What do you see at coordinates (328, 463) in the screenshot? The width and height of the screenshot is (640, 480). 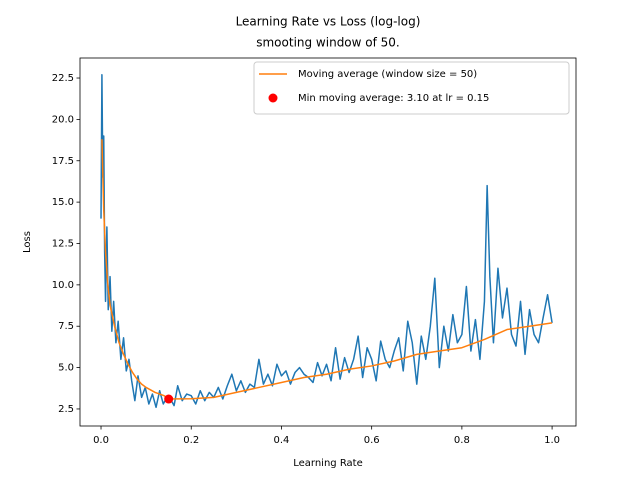 I see `x-axis-label: Learning Rate` at bounding box center [328, 463].